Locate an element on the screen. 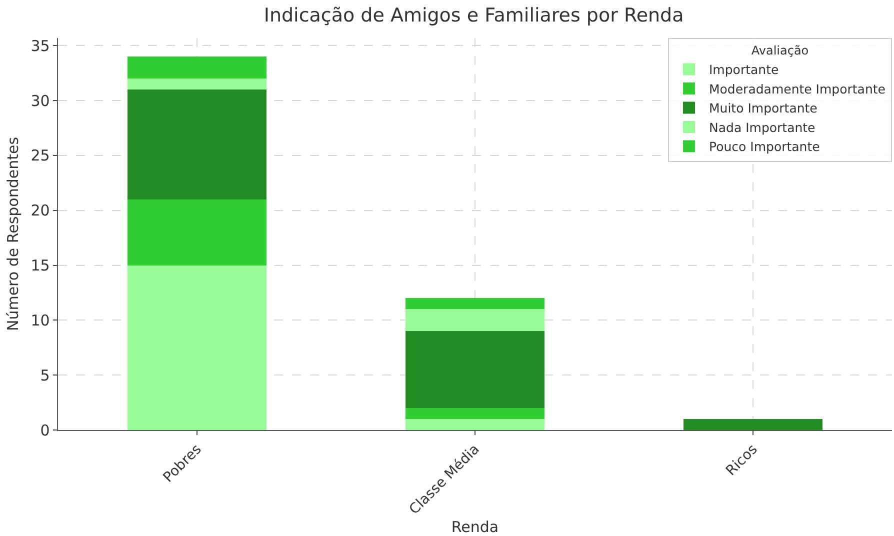 Image resolution: width=894 pixels, height=536 pixels. legend-label: Pouco Importante is located at coordinates (764, 146).